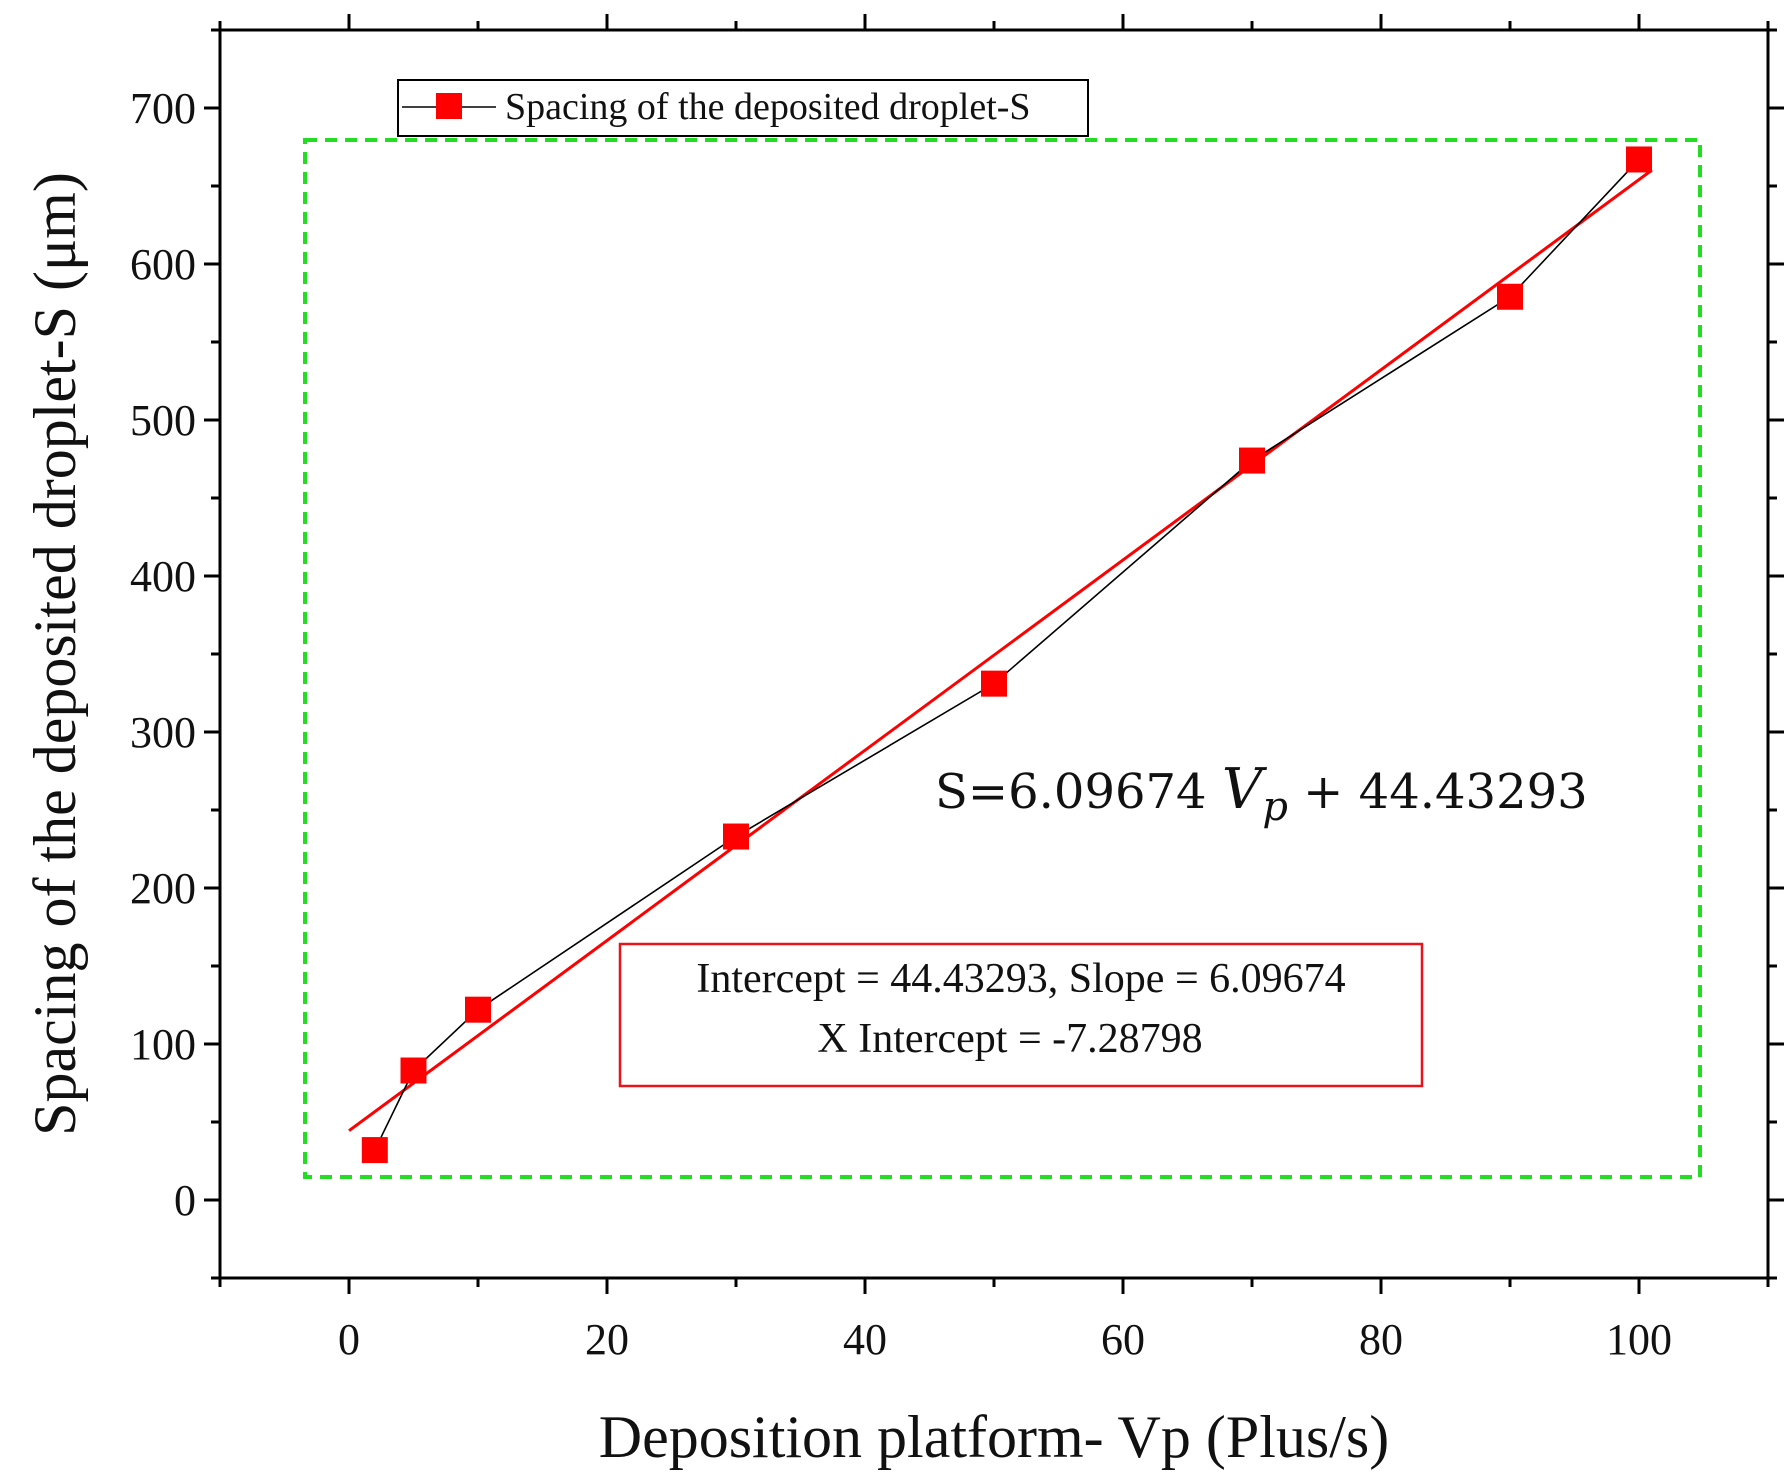  What do you see at coordinates (163, 888) in the screenshot?
I see `y-tick-label: 200` at bounding box center [163, 888].